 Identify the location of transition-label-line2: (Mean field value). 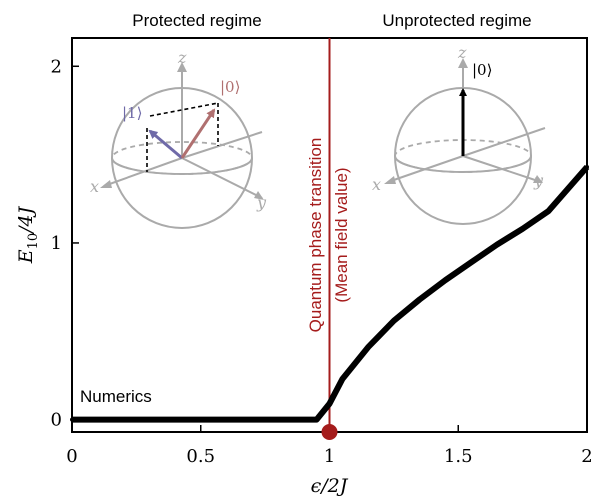
(341, 234).